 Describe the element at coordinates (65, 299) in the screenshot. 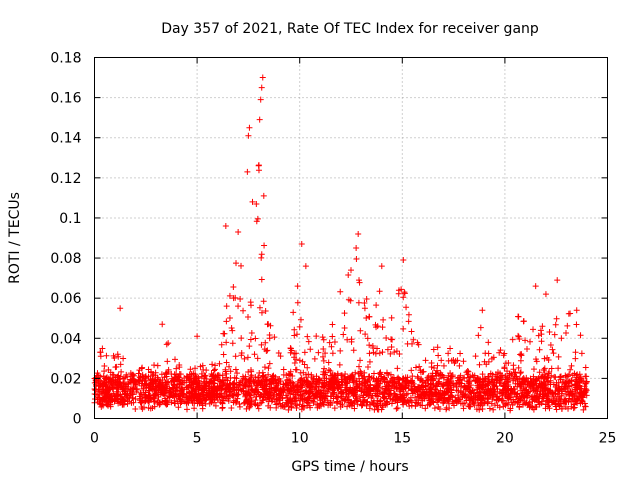

I see `y-tick-label: 0.06` at that location.